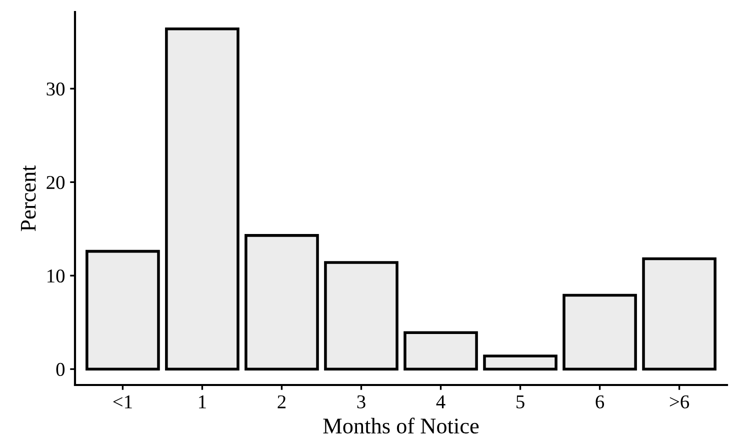 The image size is (732, 447). What do you see at coordinates (202, 401) in the screenshot?
I see `x-tick-label: 1` at bounding box center [202, 401].